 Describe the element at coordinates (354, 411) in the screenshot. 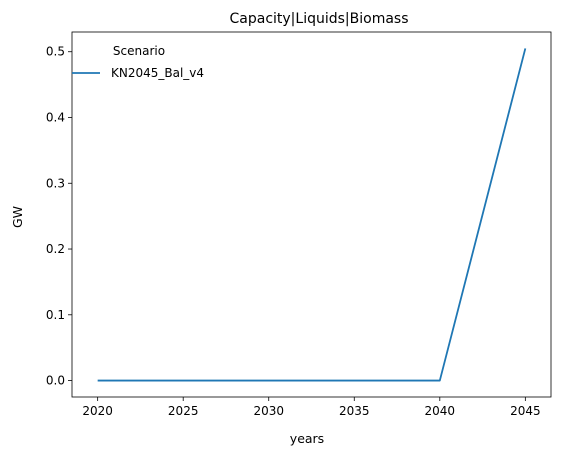

I see `x-tick-label: 2035` at that location.